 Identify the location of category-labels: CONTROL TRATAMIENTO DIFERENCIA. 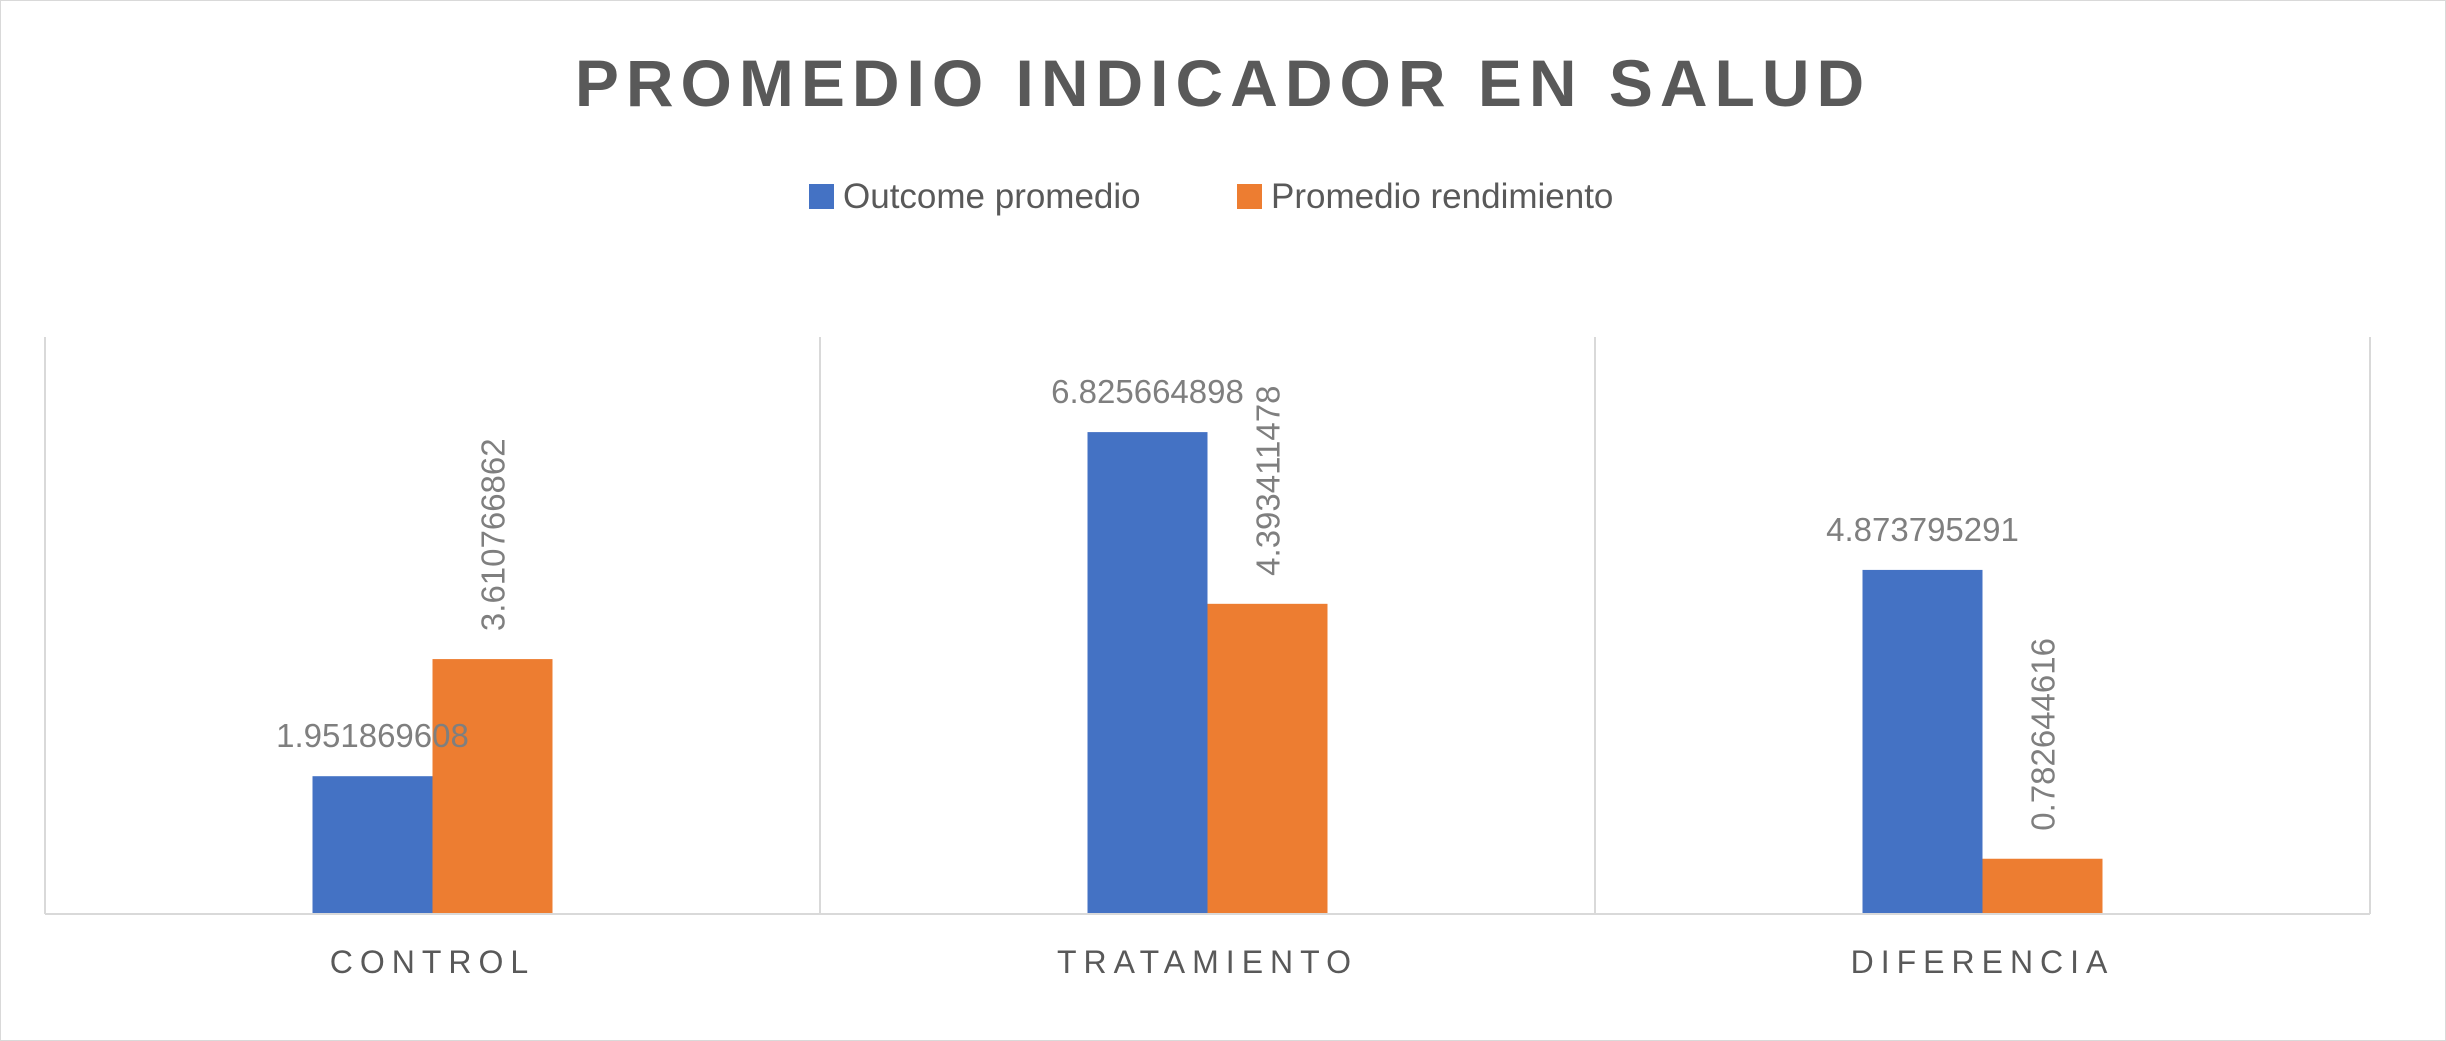
(1222, 962).